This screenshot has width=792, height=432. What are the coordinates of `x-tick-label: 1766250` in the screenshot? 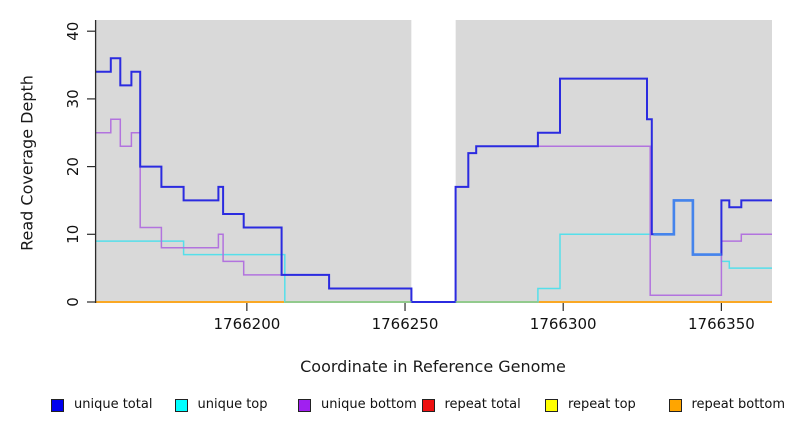 It's located at (405, 324).